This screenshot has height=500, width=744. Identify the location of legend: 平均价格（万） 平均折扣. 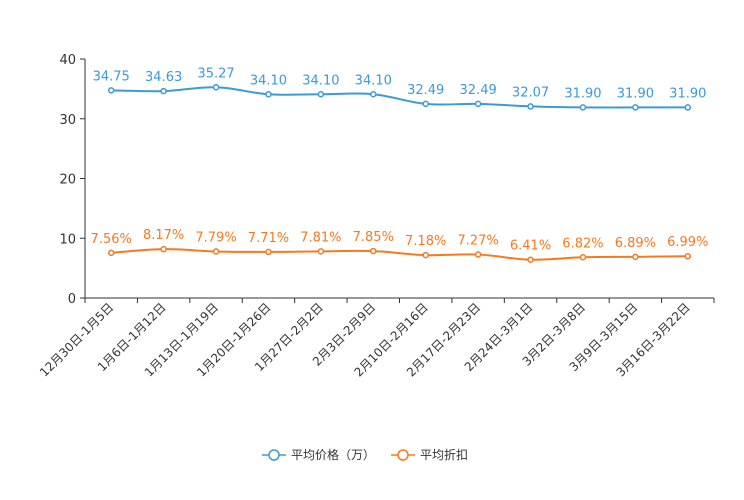
(365, 454).